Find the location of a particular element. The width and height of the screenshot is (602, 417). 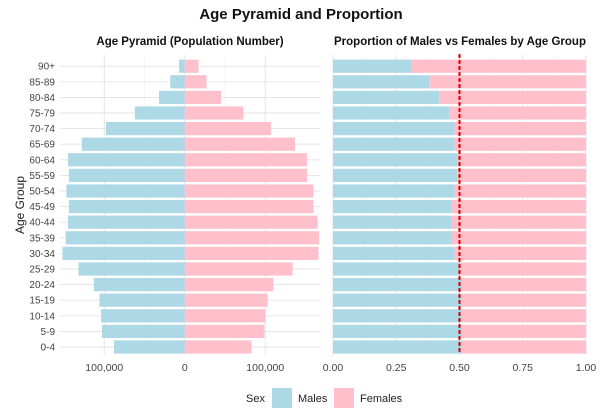

proportion-bar-males-90+ is located at coordinates (372, 66).